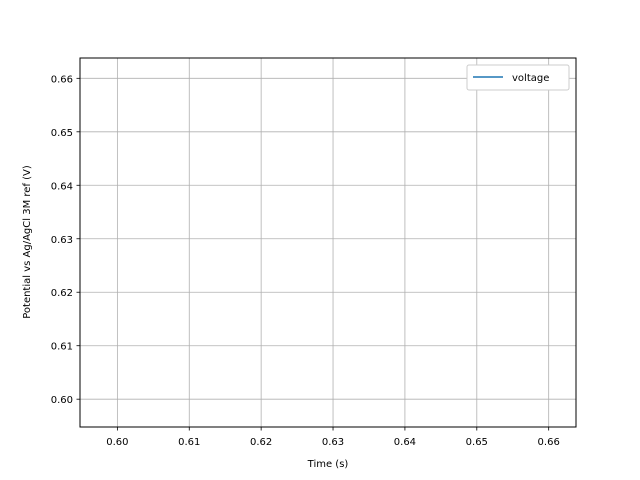 The height and width of the screenshot is (480, 640). What do you see at coordinates (62, 347) in the screenshot?
I see `y-tick-label: 0.61` at bounding box center [62, 347].